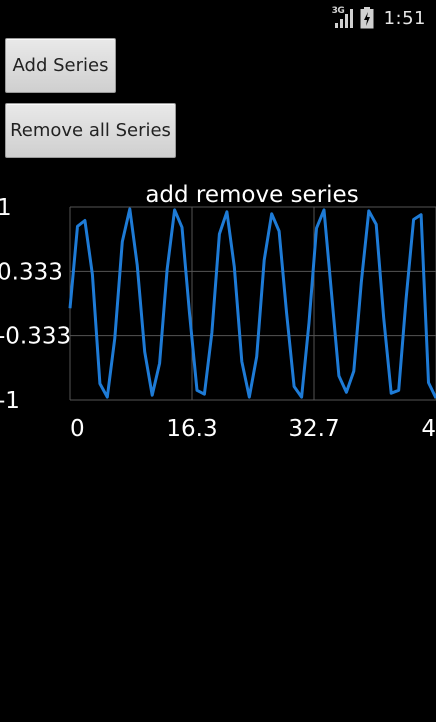 Image resolution: width=436 pixels, height=722 pixels. Describe the element at coordinates (90, 130) in the screenshot. I see `remove-all-series-button: Remove all Series` at that location.